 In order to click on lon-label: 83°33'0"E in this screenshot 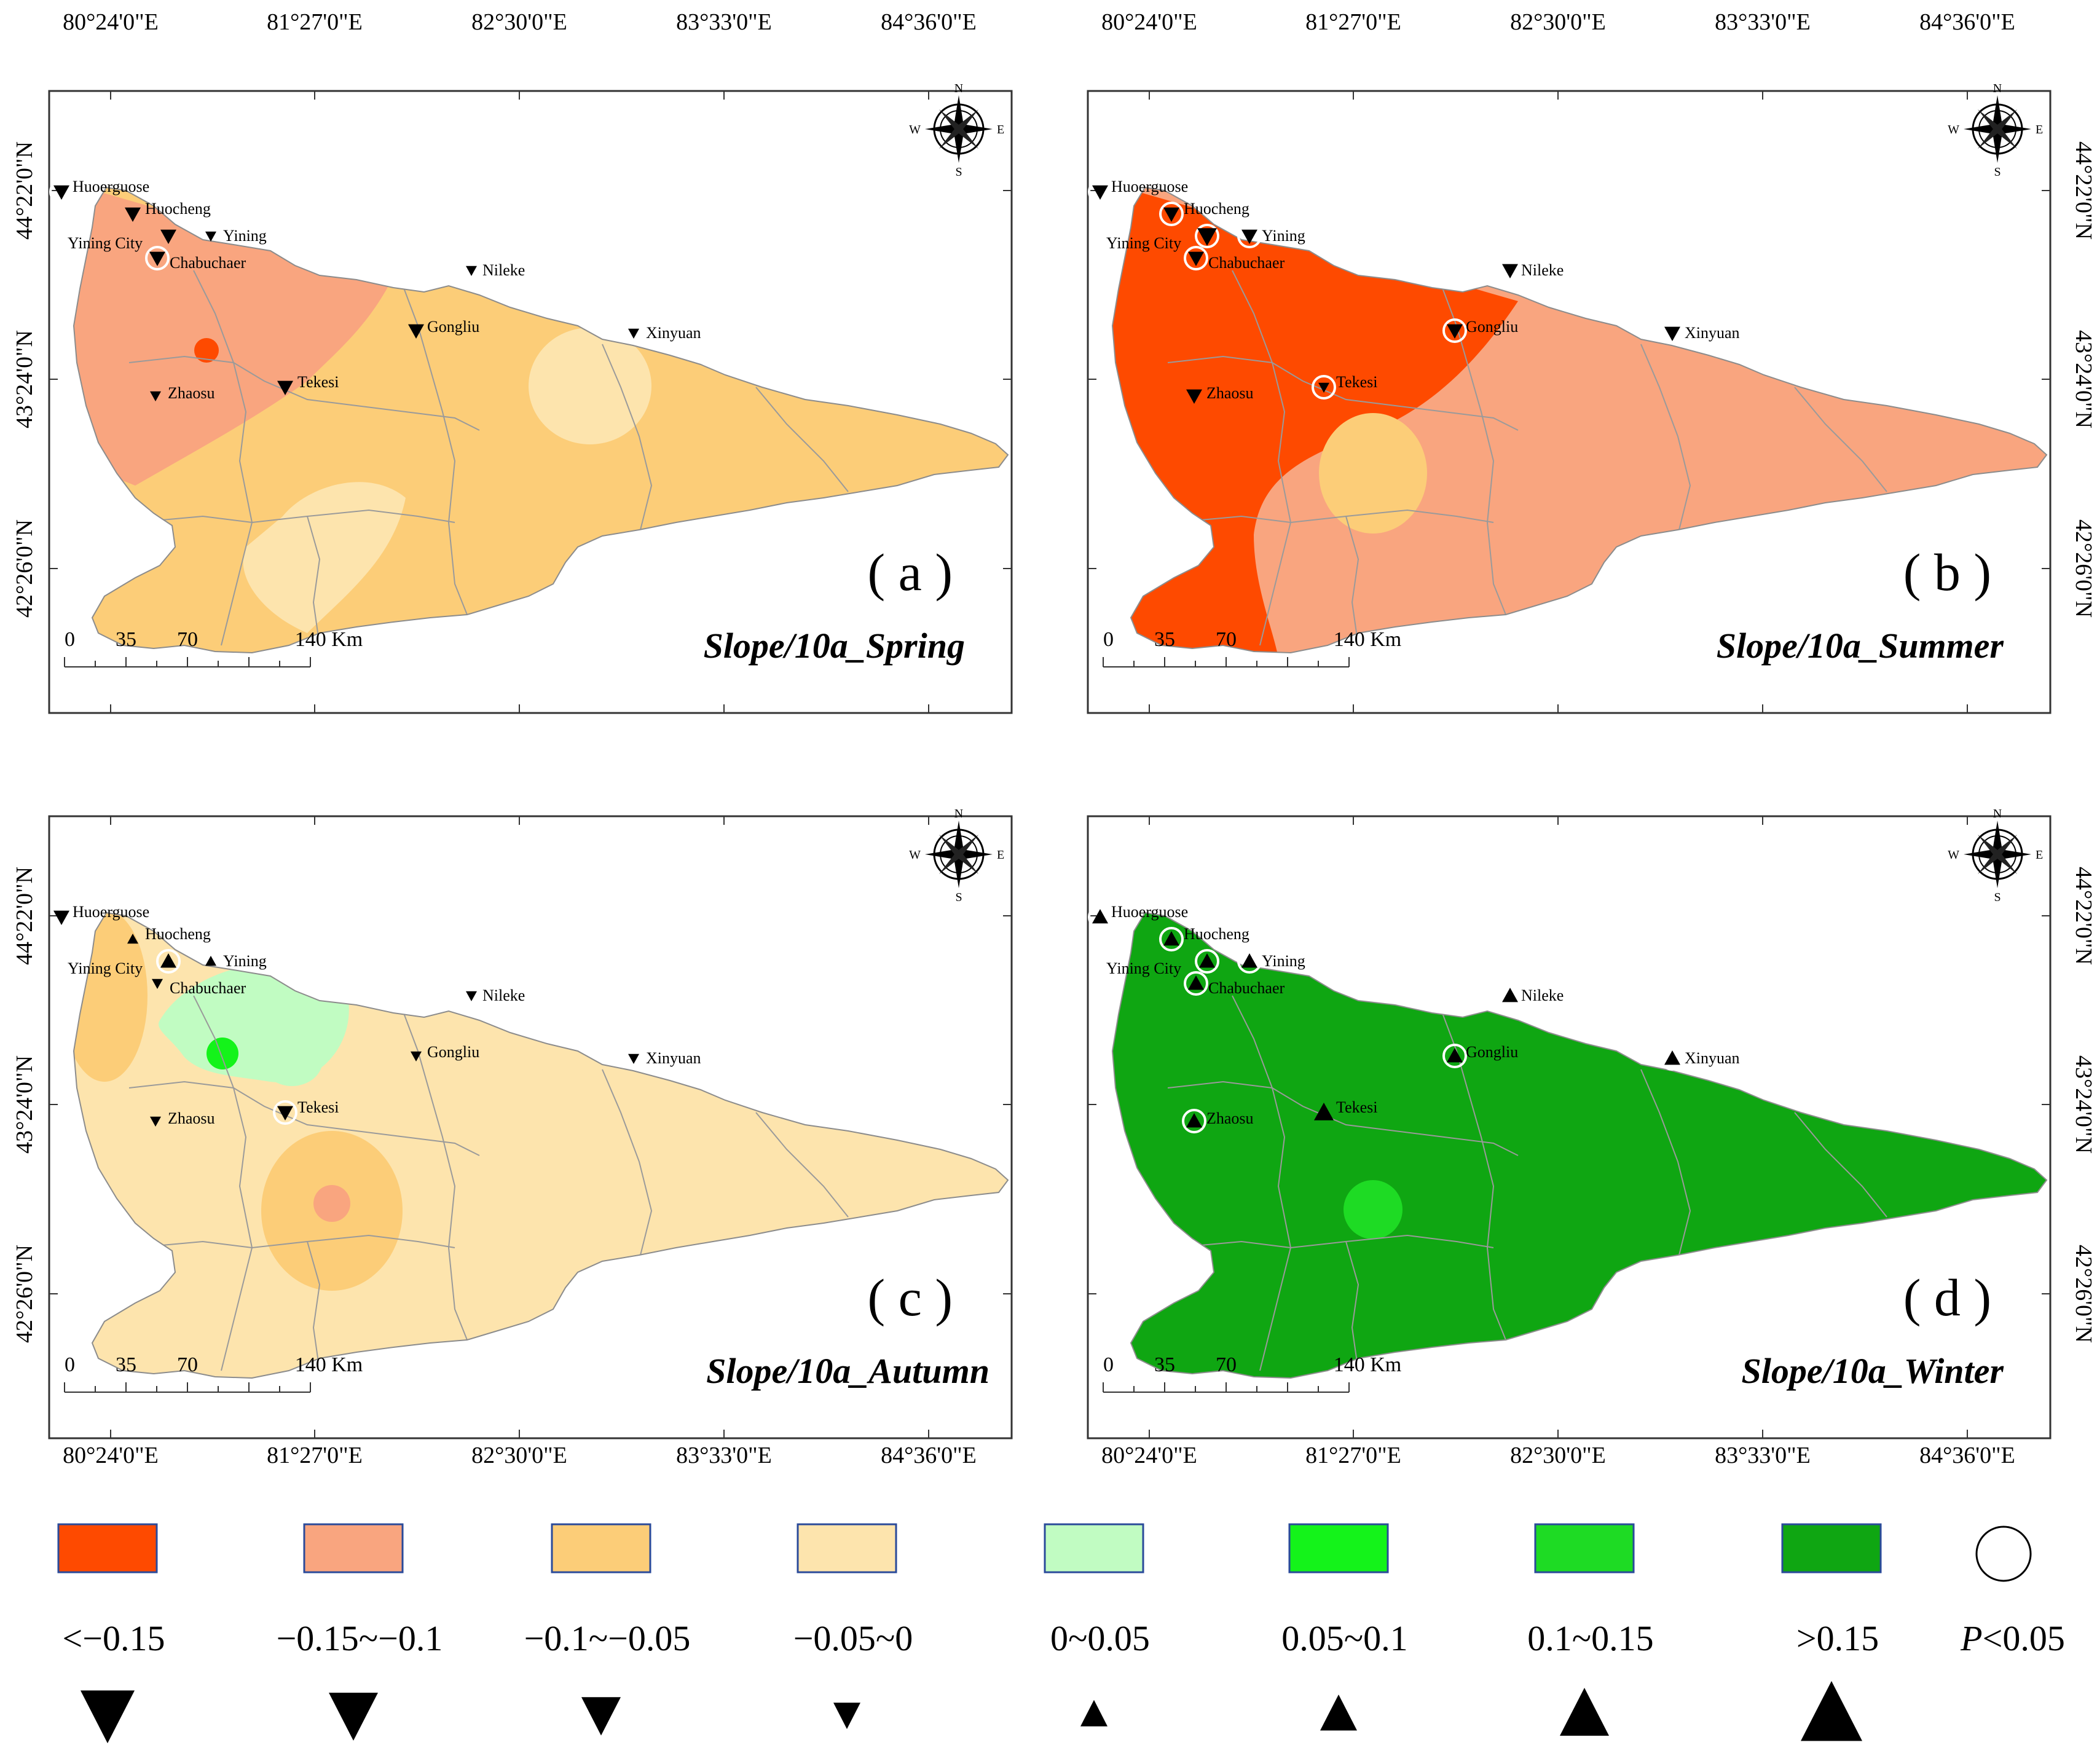, I will do `click(724, 1455)`.